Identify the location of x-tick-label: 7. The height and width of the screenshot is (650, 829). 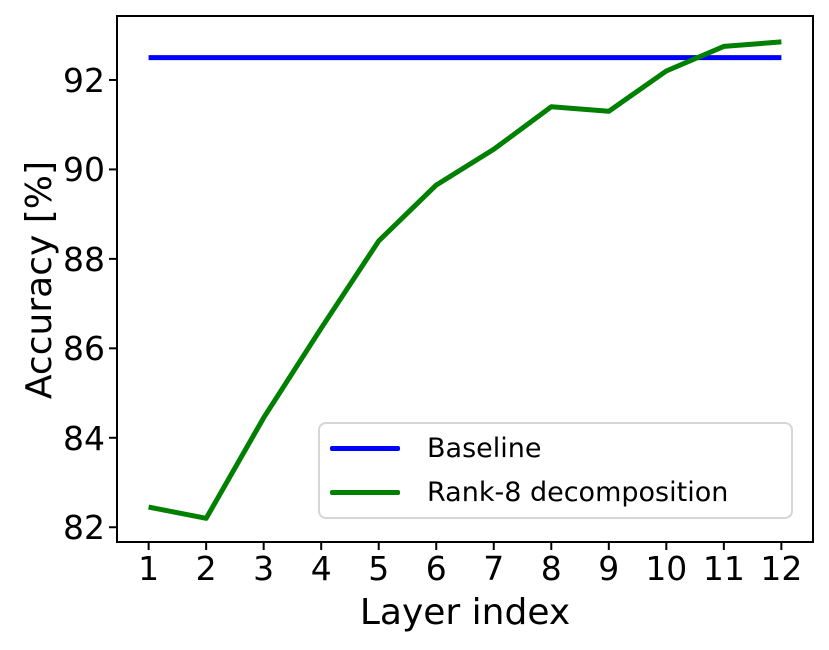
(494, 568).